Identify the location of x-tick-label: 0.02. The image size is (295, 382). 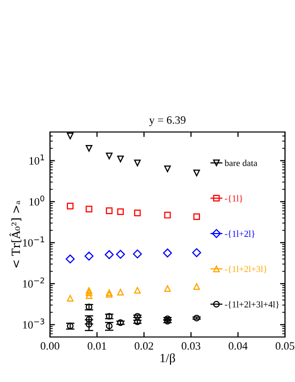
(144, 346).